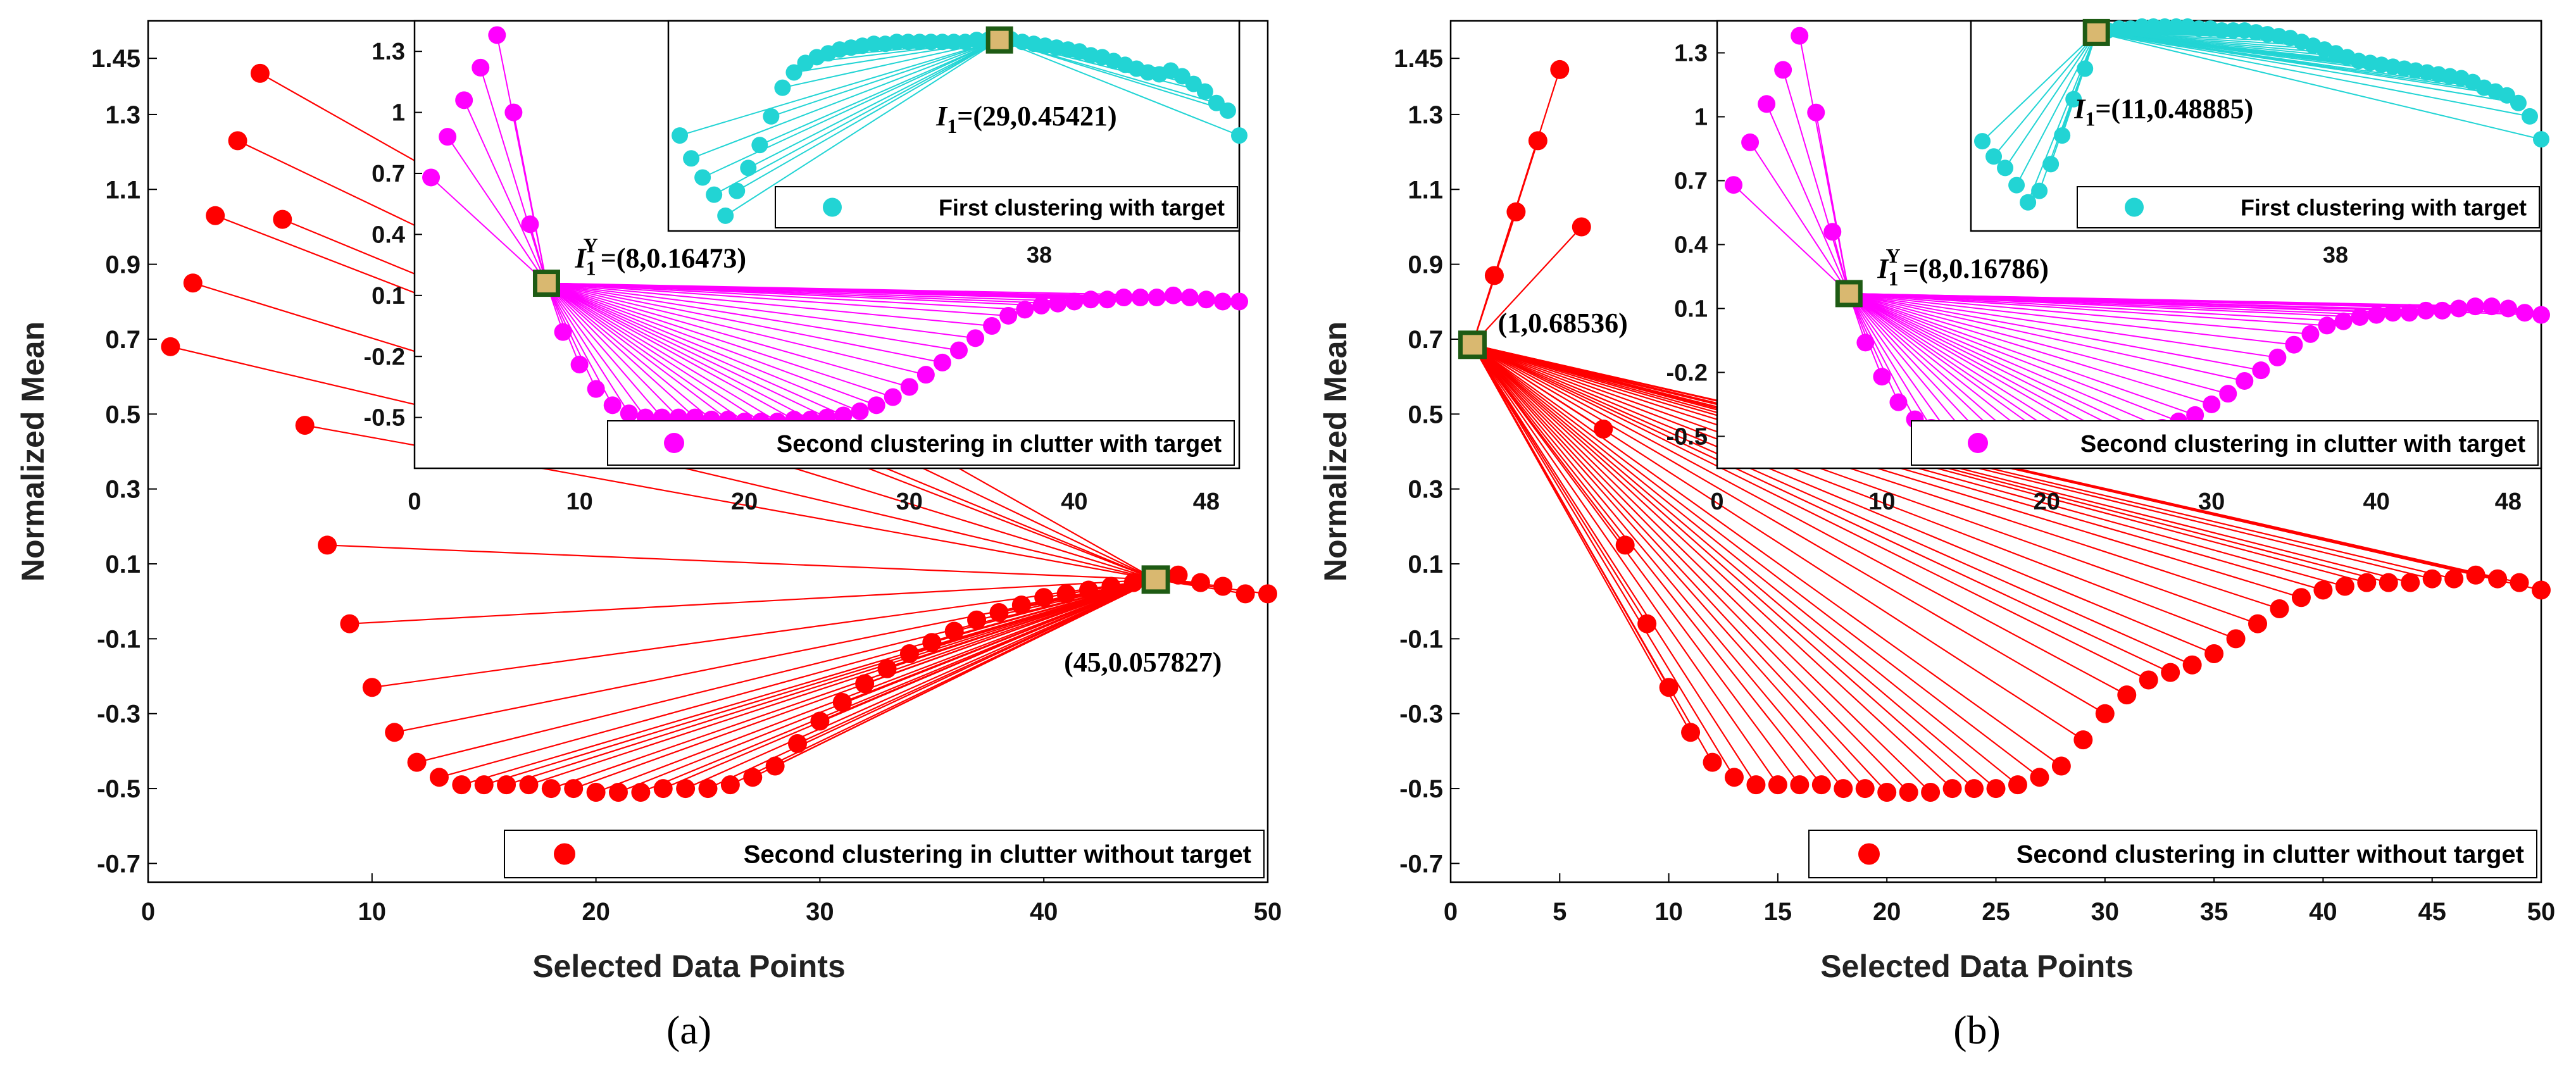  What do you see at coordinates (1687, 438) in the screenshot?
I see `inset-y-tick-label: -0.5` at bounding box center [1687, 438].